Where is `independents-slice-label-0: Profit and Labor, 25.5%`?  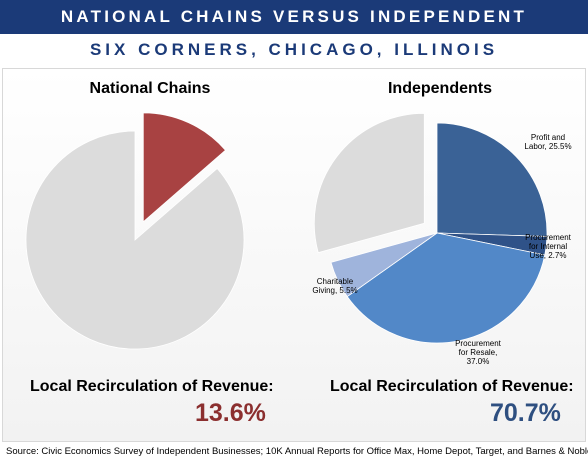 independents-slice-label-0: Profit and Labor, 25.5% is located at coordinates (547, 142).